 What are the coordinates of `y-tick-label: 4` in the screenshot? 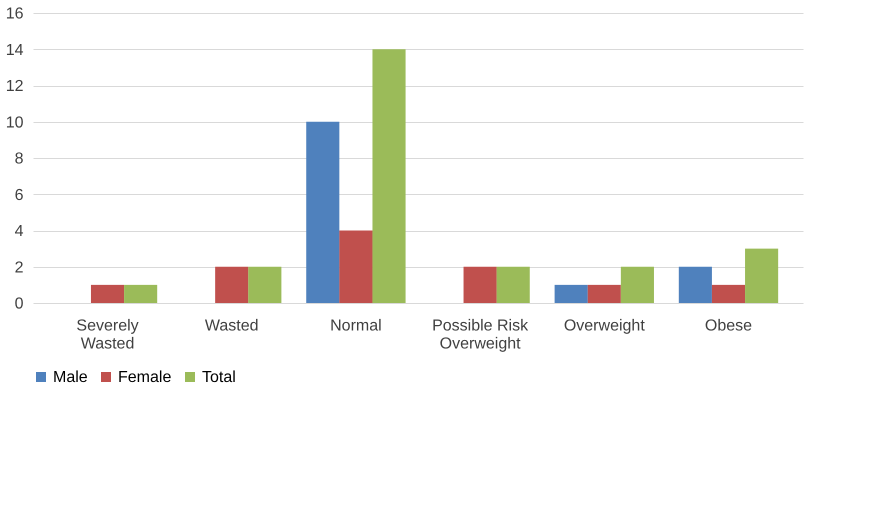 It's located at (19, 231).